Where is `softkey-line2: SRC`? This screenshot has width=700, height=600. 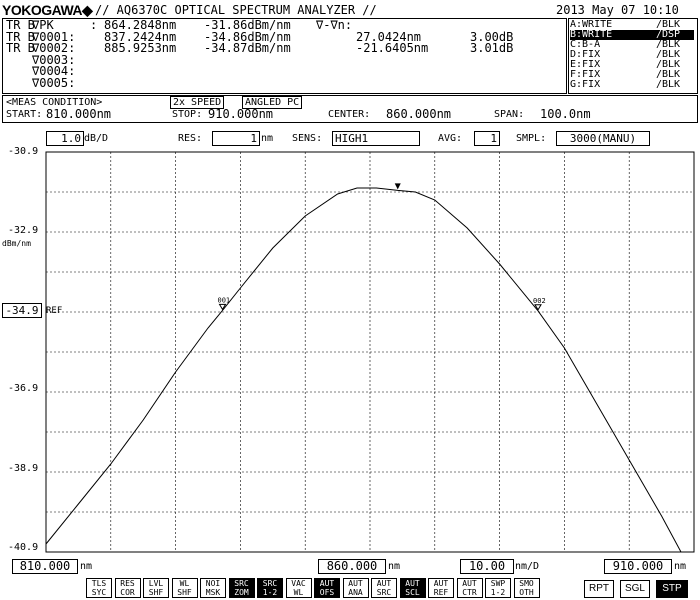 softkey-line2: SRC is located at coordinates (384, 592).